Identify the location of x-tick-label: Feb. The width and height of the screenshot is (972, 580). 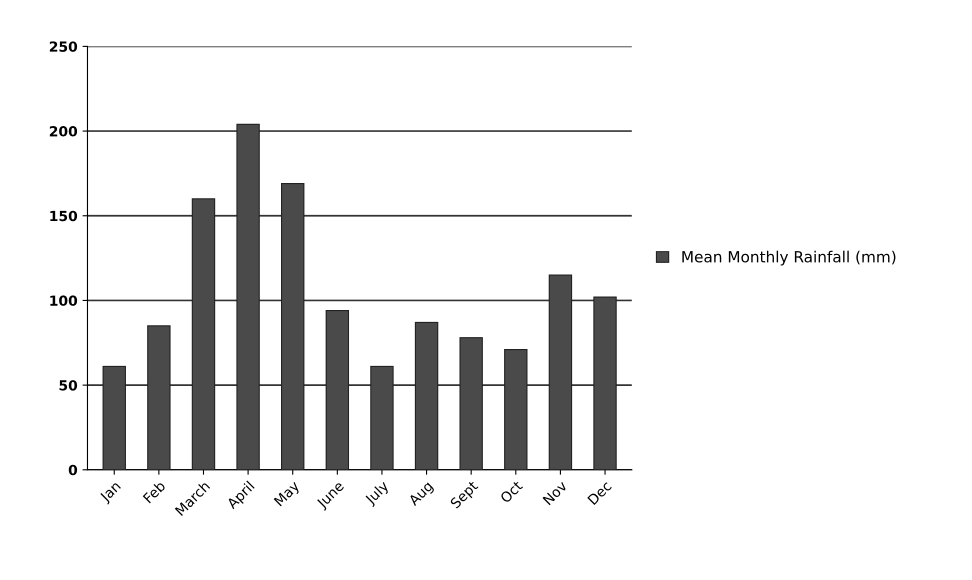
(154, 492).